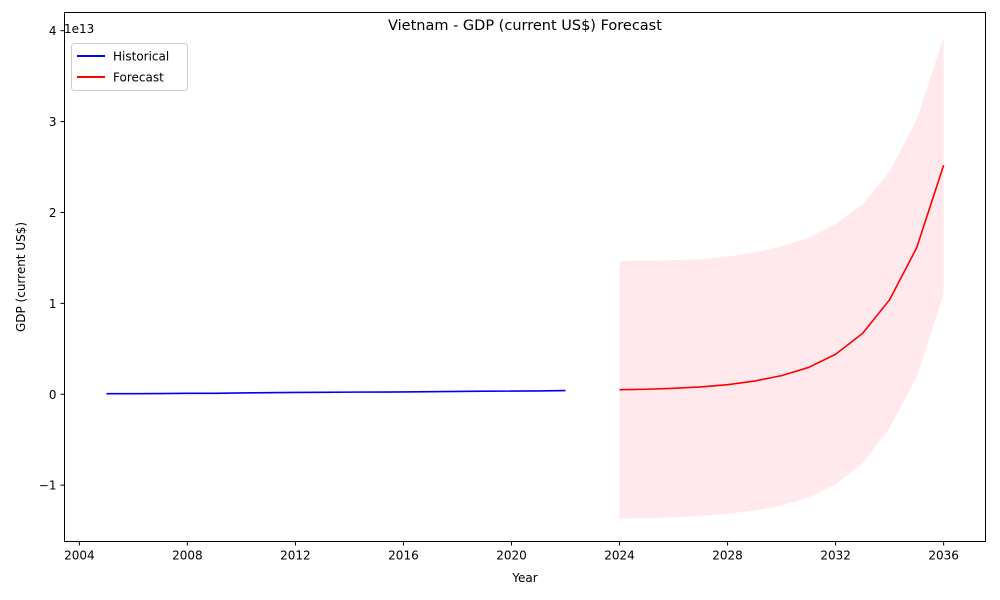 The width and height of the screenshot is (1000, 600). I want to click on y-tick-label: 3, so click(53, 122).